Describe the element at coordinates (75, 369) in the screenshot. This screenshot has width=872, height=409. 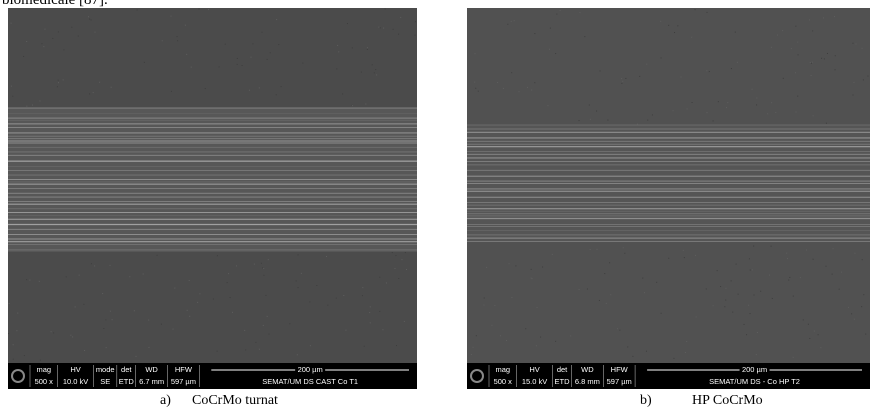
I see `field-name: HV` at that location.